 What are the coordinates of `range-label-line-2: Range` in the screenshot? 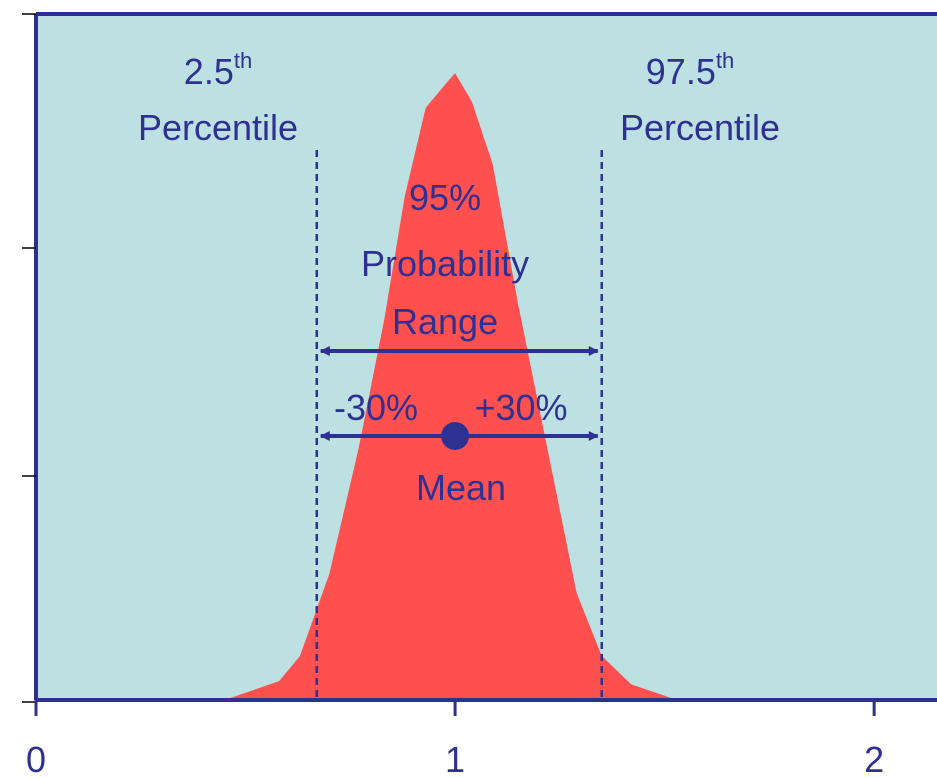 It's located at (445, 321).